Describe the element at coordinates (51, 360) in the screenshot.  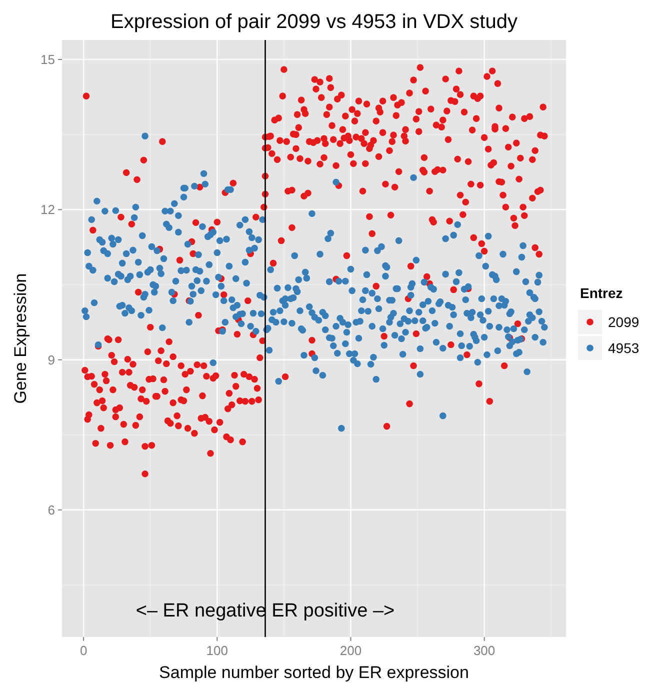
I see `y-tick-label: 9` at that location.